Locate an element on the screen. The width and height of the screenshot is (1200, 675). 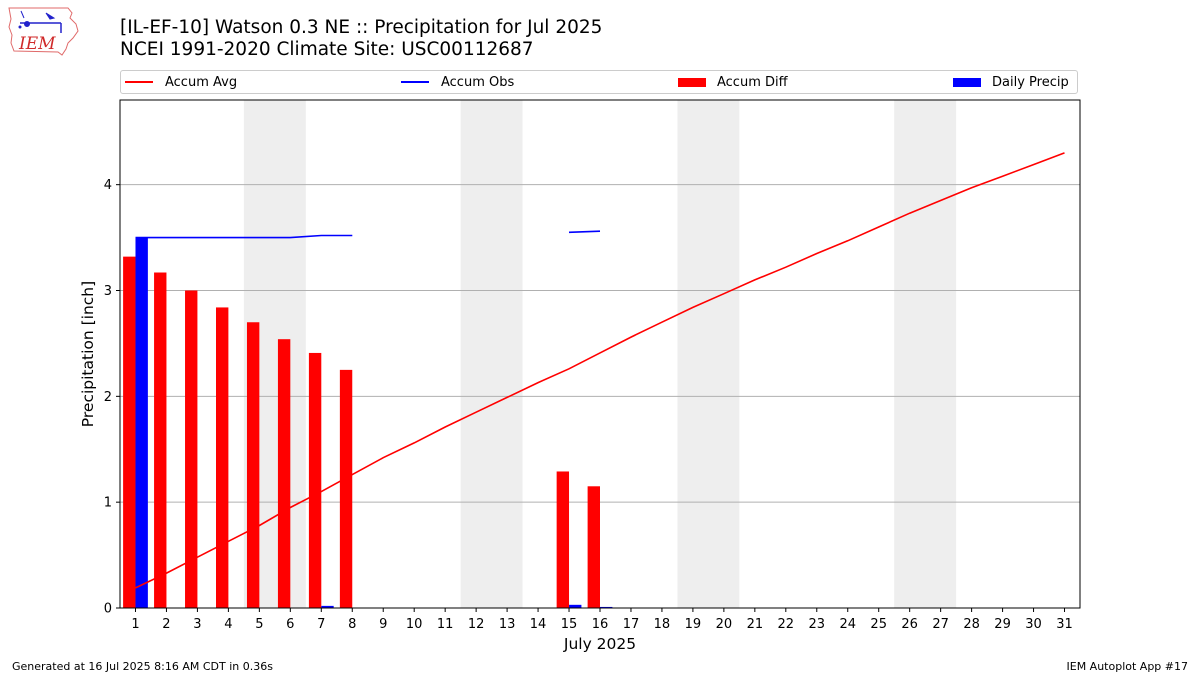
y-axis-label: Precipitation [inch] is located at coordinates (88, 354).